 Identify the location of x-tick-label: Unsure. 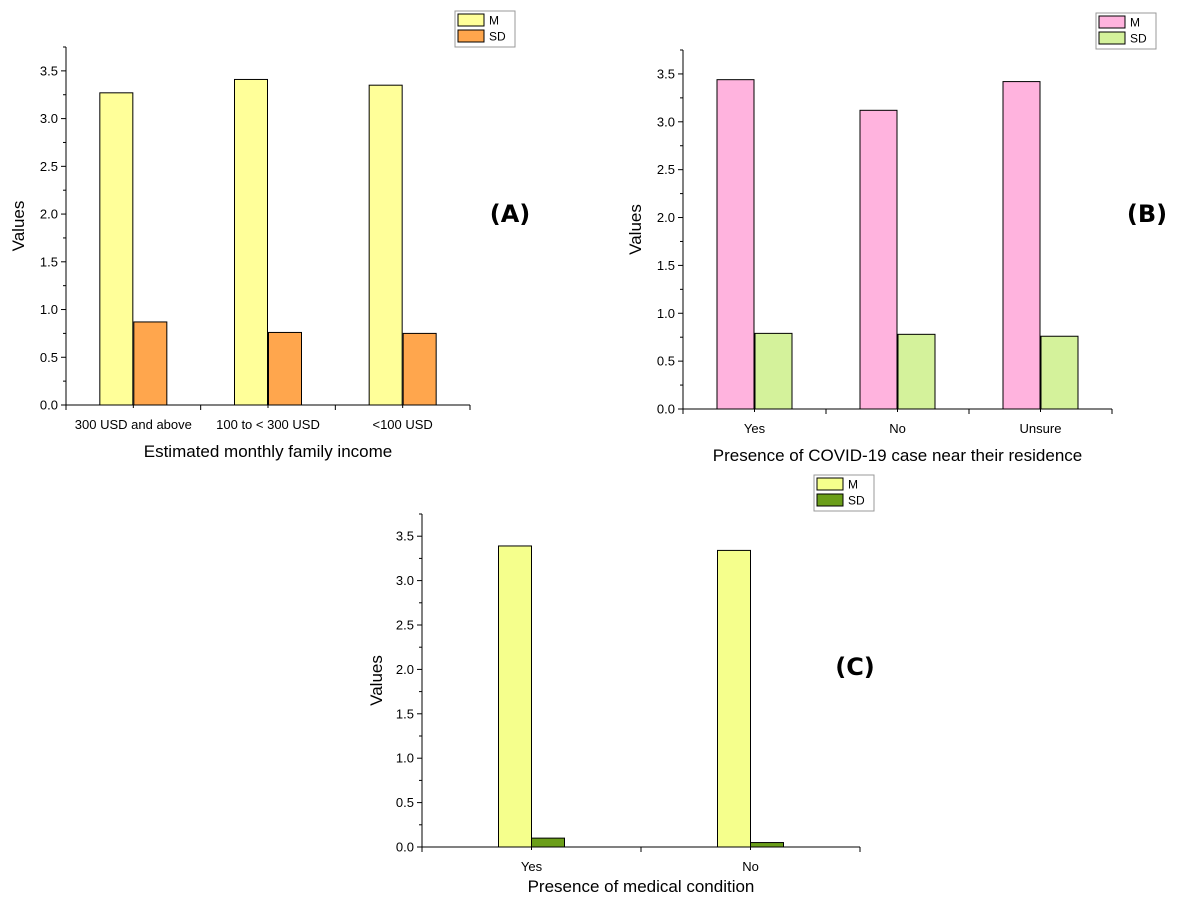
(1041, 428).